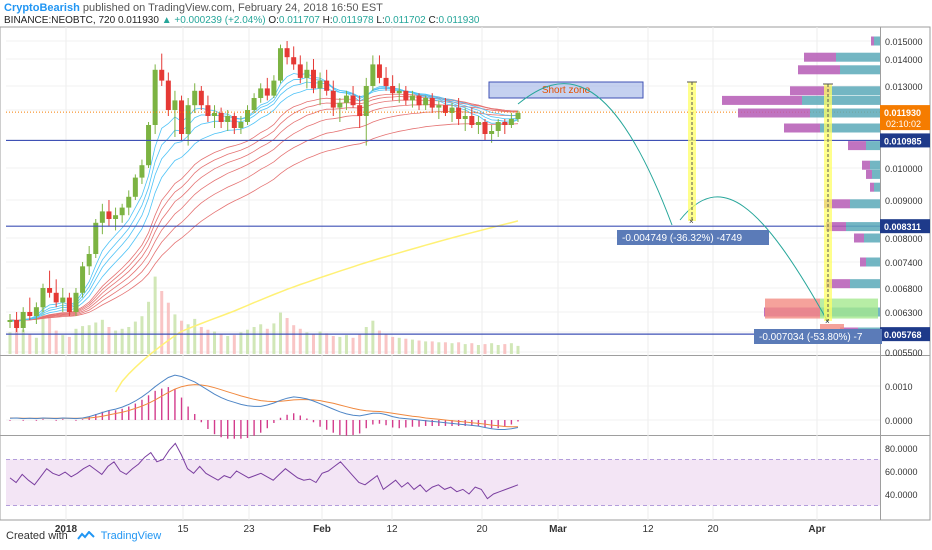 This screenshot has width=932, height=550. Describe the element at coordinates (380, 20) in the screenshot. I see `low-label: L:` at that location.